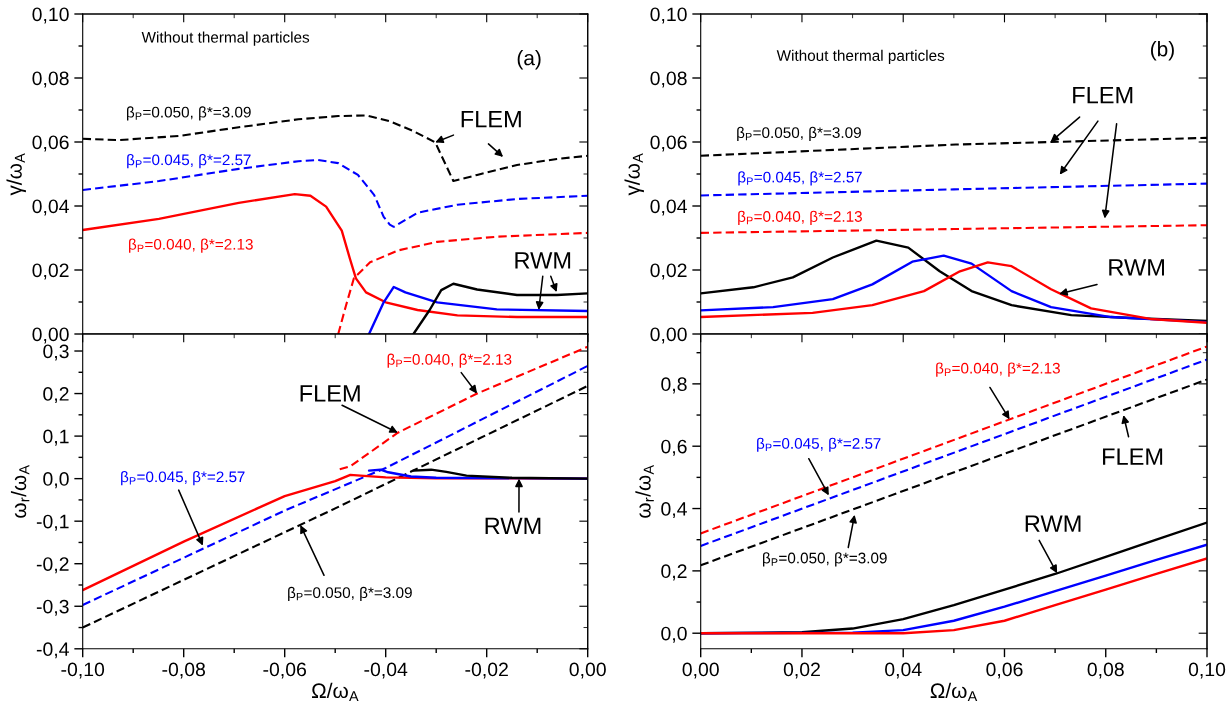 This screenshot has width=1227, height=701. Describe the element at coordinates (903, 670) in the screenshot. I see `x-tick-label: 0,04` at that location.